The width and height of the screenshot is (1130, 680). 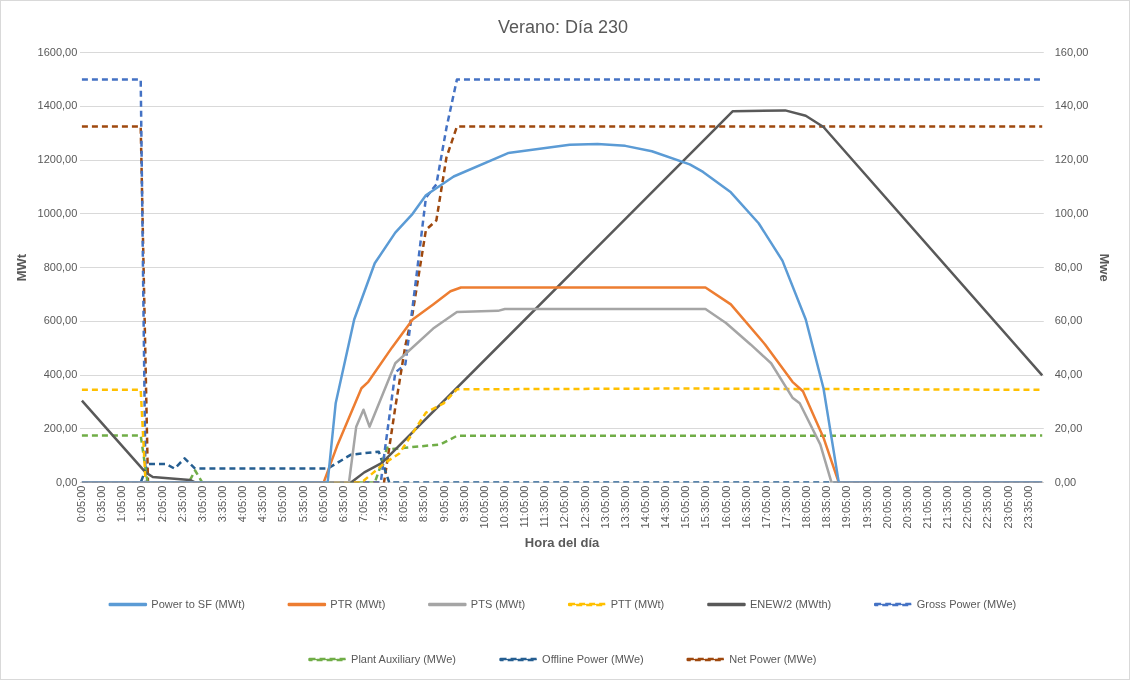 What do you see at coordinates (906, 507) in the screenshot?
I see `x-tick-label: 20:35:00` at bounding box center [906, 507].